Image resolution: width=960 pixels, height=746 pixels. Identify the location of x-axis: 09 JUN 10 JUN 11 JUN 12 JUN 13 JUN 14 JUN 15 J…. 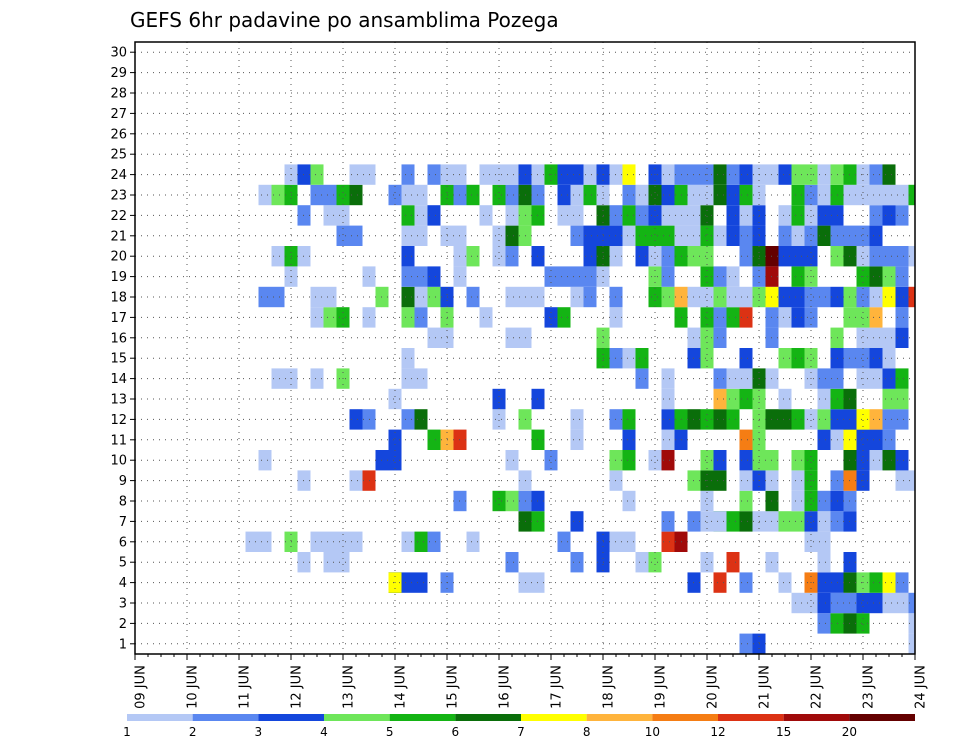
(531, 681).